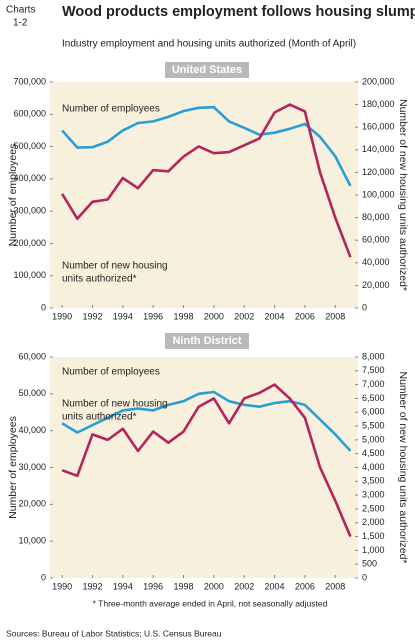 This screenshot has width=415, height=643. What do you see at coordinates (29, 178) in the screenshot?
I see `y-tick-label: 400,000` at bounding box center [29, 178].